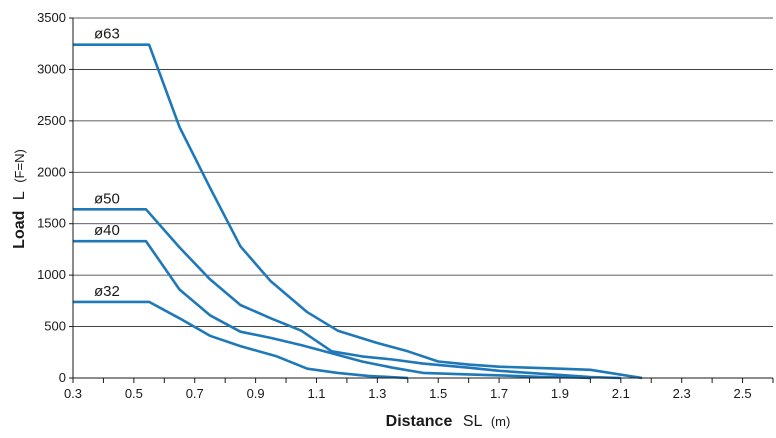 This screenshot has width=776, height=438. Describe the element at coordinates (62, 377) in the screenshot. I see `y-tick-label: 0` at that location.